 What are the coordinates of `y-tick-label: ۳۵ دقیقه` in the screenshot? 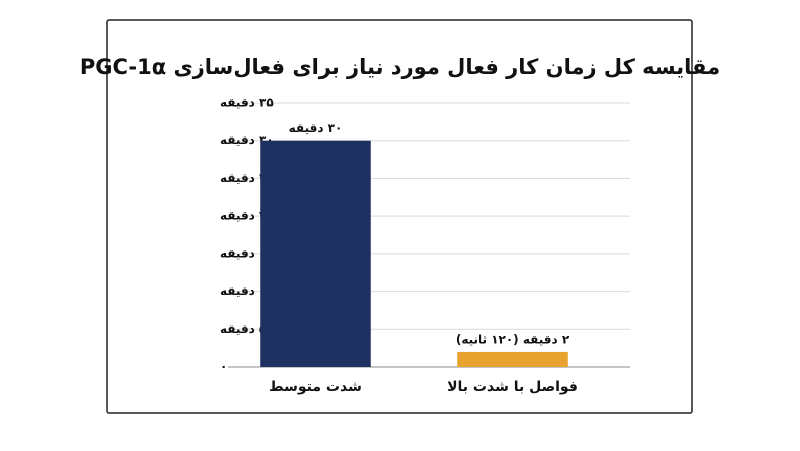 It's located at (247, 103).